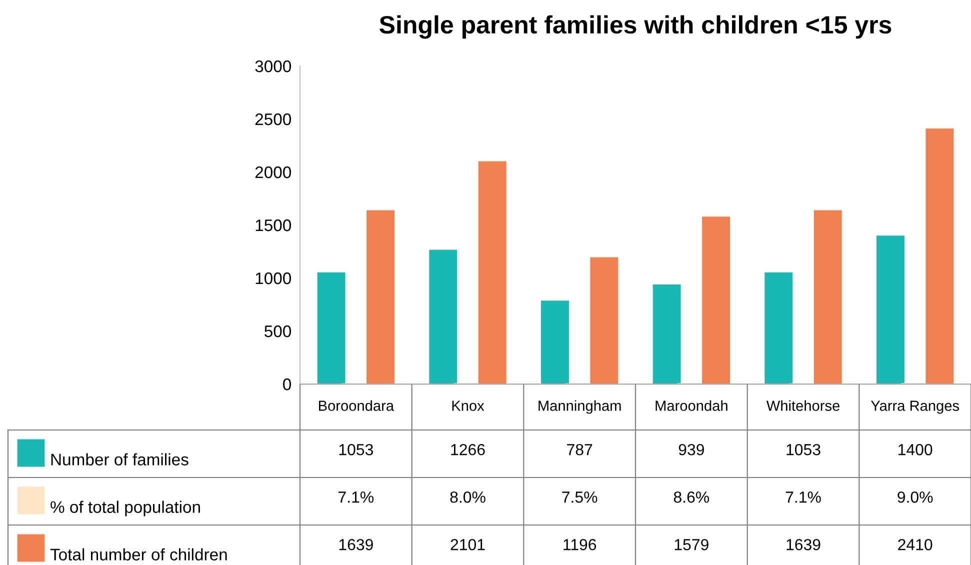  What do you see at coordinates (580, 544) in the screenshot?
I see `data-label: 1196` at bounding box center [580, 544].